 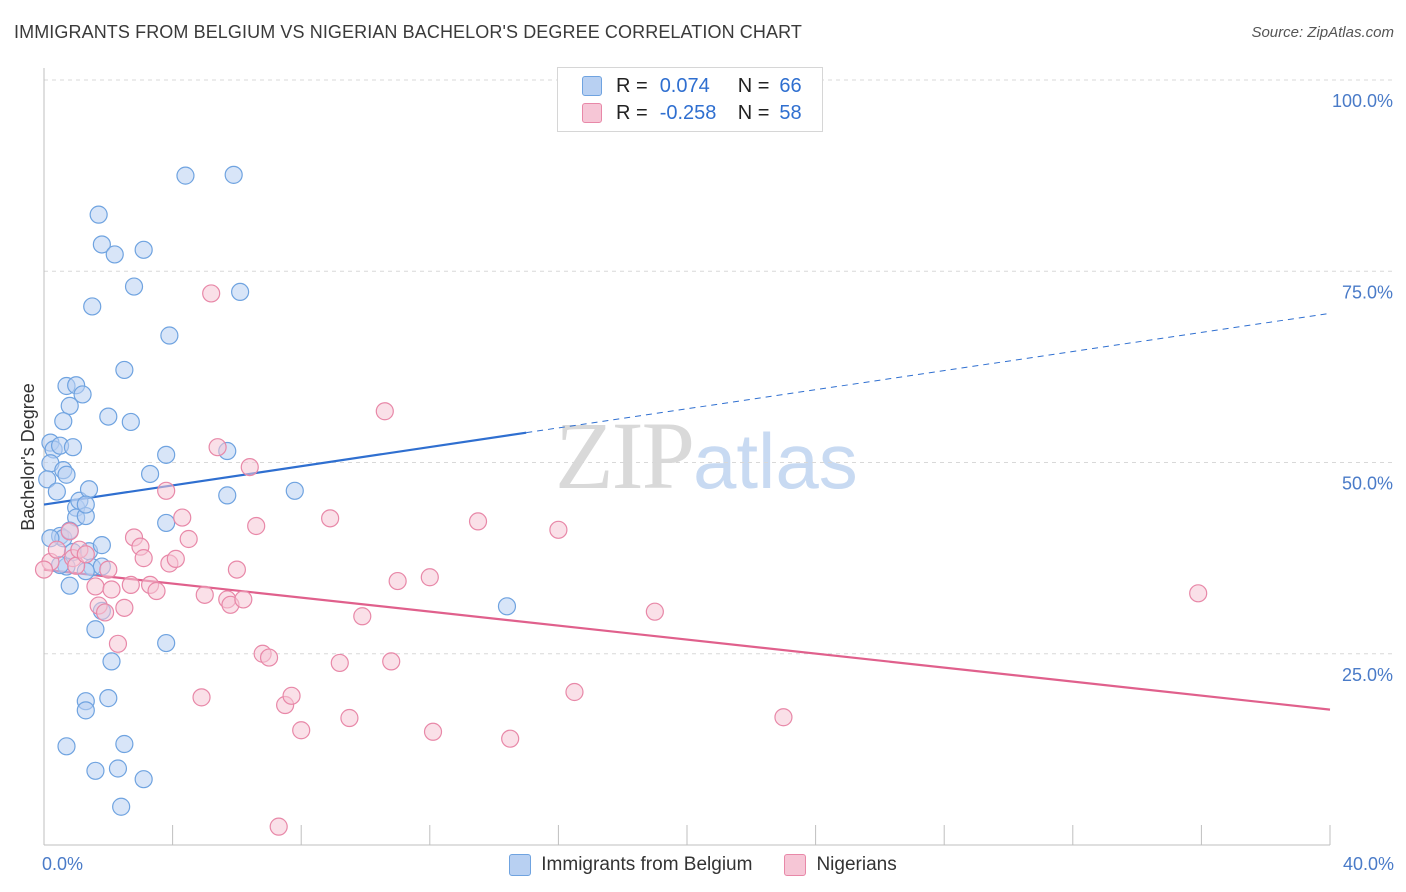 What do you see at coordinates (856, 864) in the screenshot?
I see `legend-label-nigerians: Nigerians` at bounding box center [856, 864].